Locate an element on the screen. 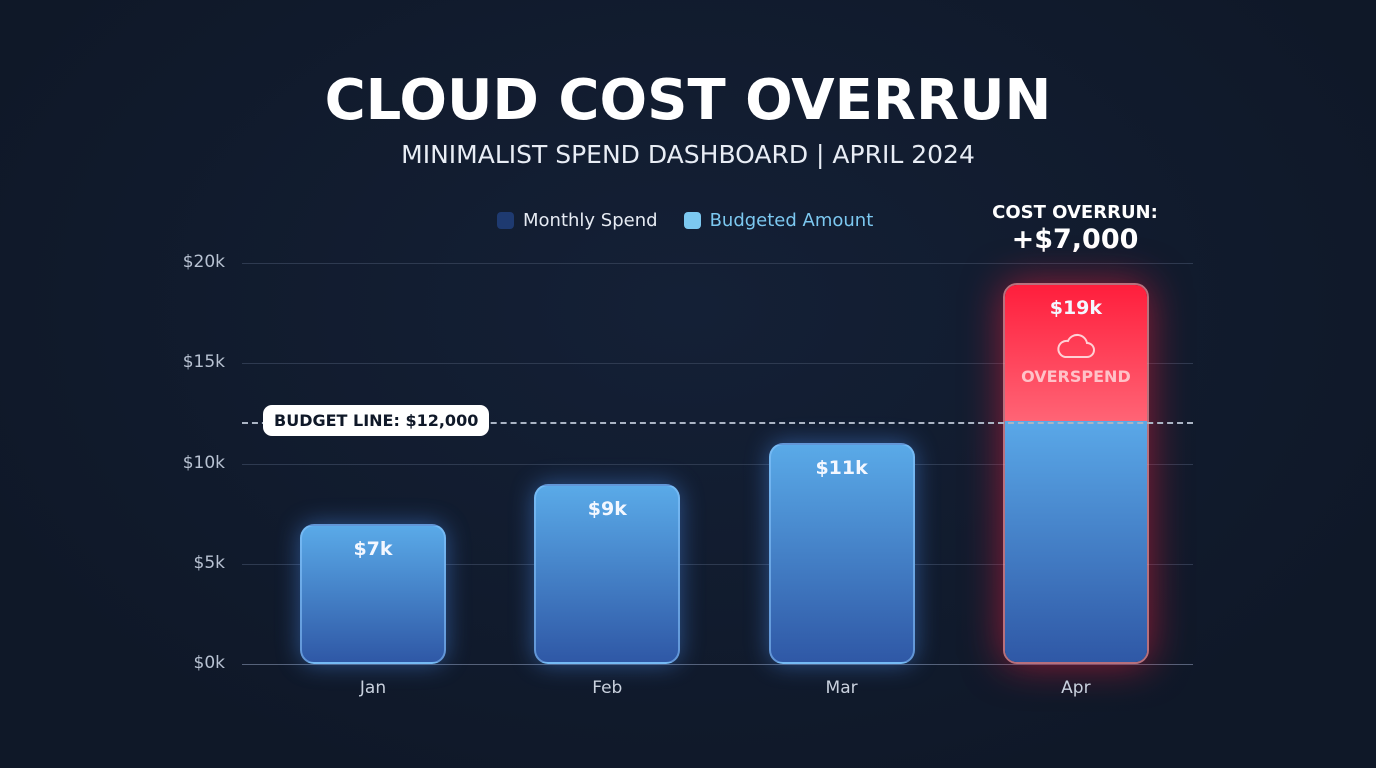  data-label: $11k is located at coordinates (841, 468).